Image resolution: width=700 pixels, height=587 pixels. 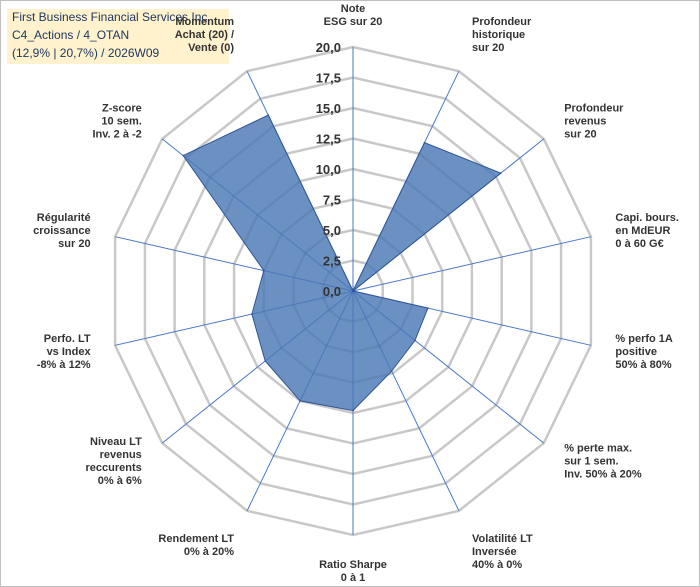 What do you see at coordinates (502, 539) in the screenshot?
I see `axis-label-6-line-0: Volatilité LT` at bounding box center [502, 539].